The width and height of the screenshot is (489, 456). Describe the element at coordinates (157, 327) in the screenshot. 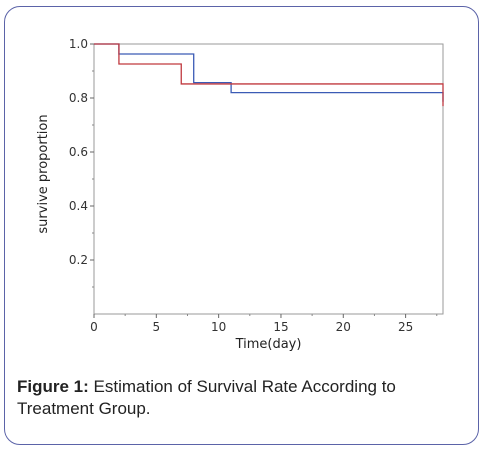

I see `x-tick-label: 5` at that location.